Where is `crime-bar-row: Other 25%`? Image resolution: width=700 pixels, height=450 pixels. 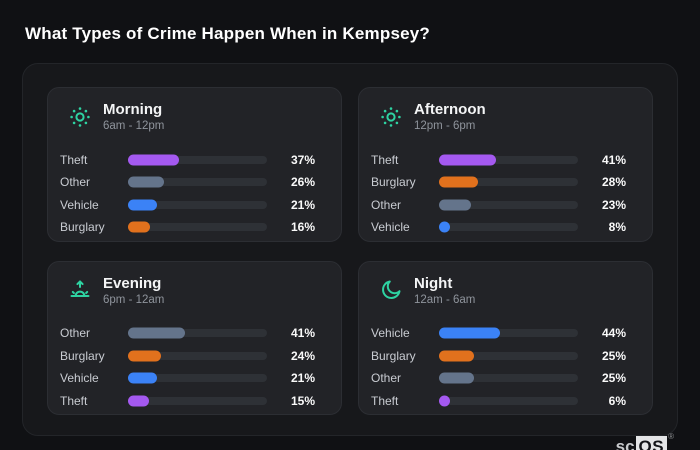 crime-bar-row: Other 25% is located at coordinates (498, 378).